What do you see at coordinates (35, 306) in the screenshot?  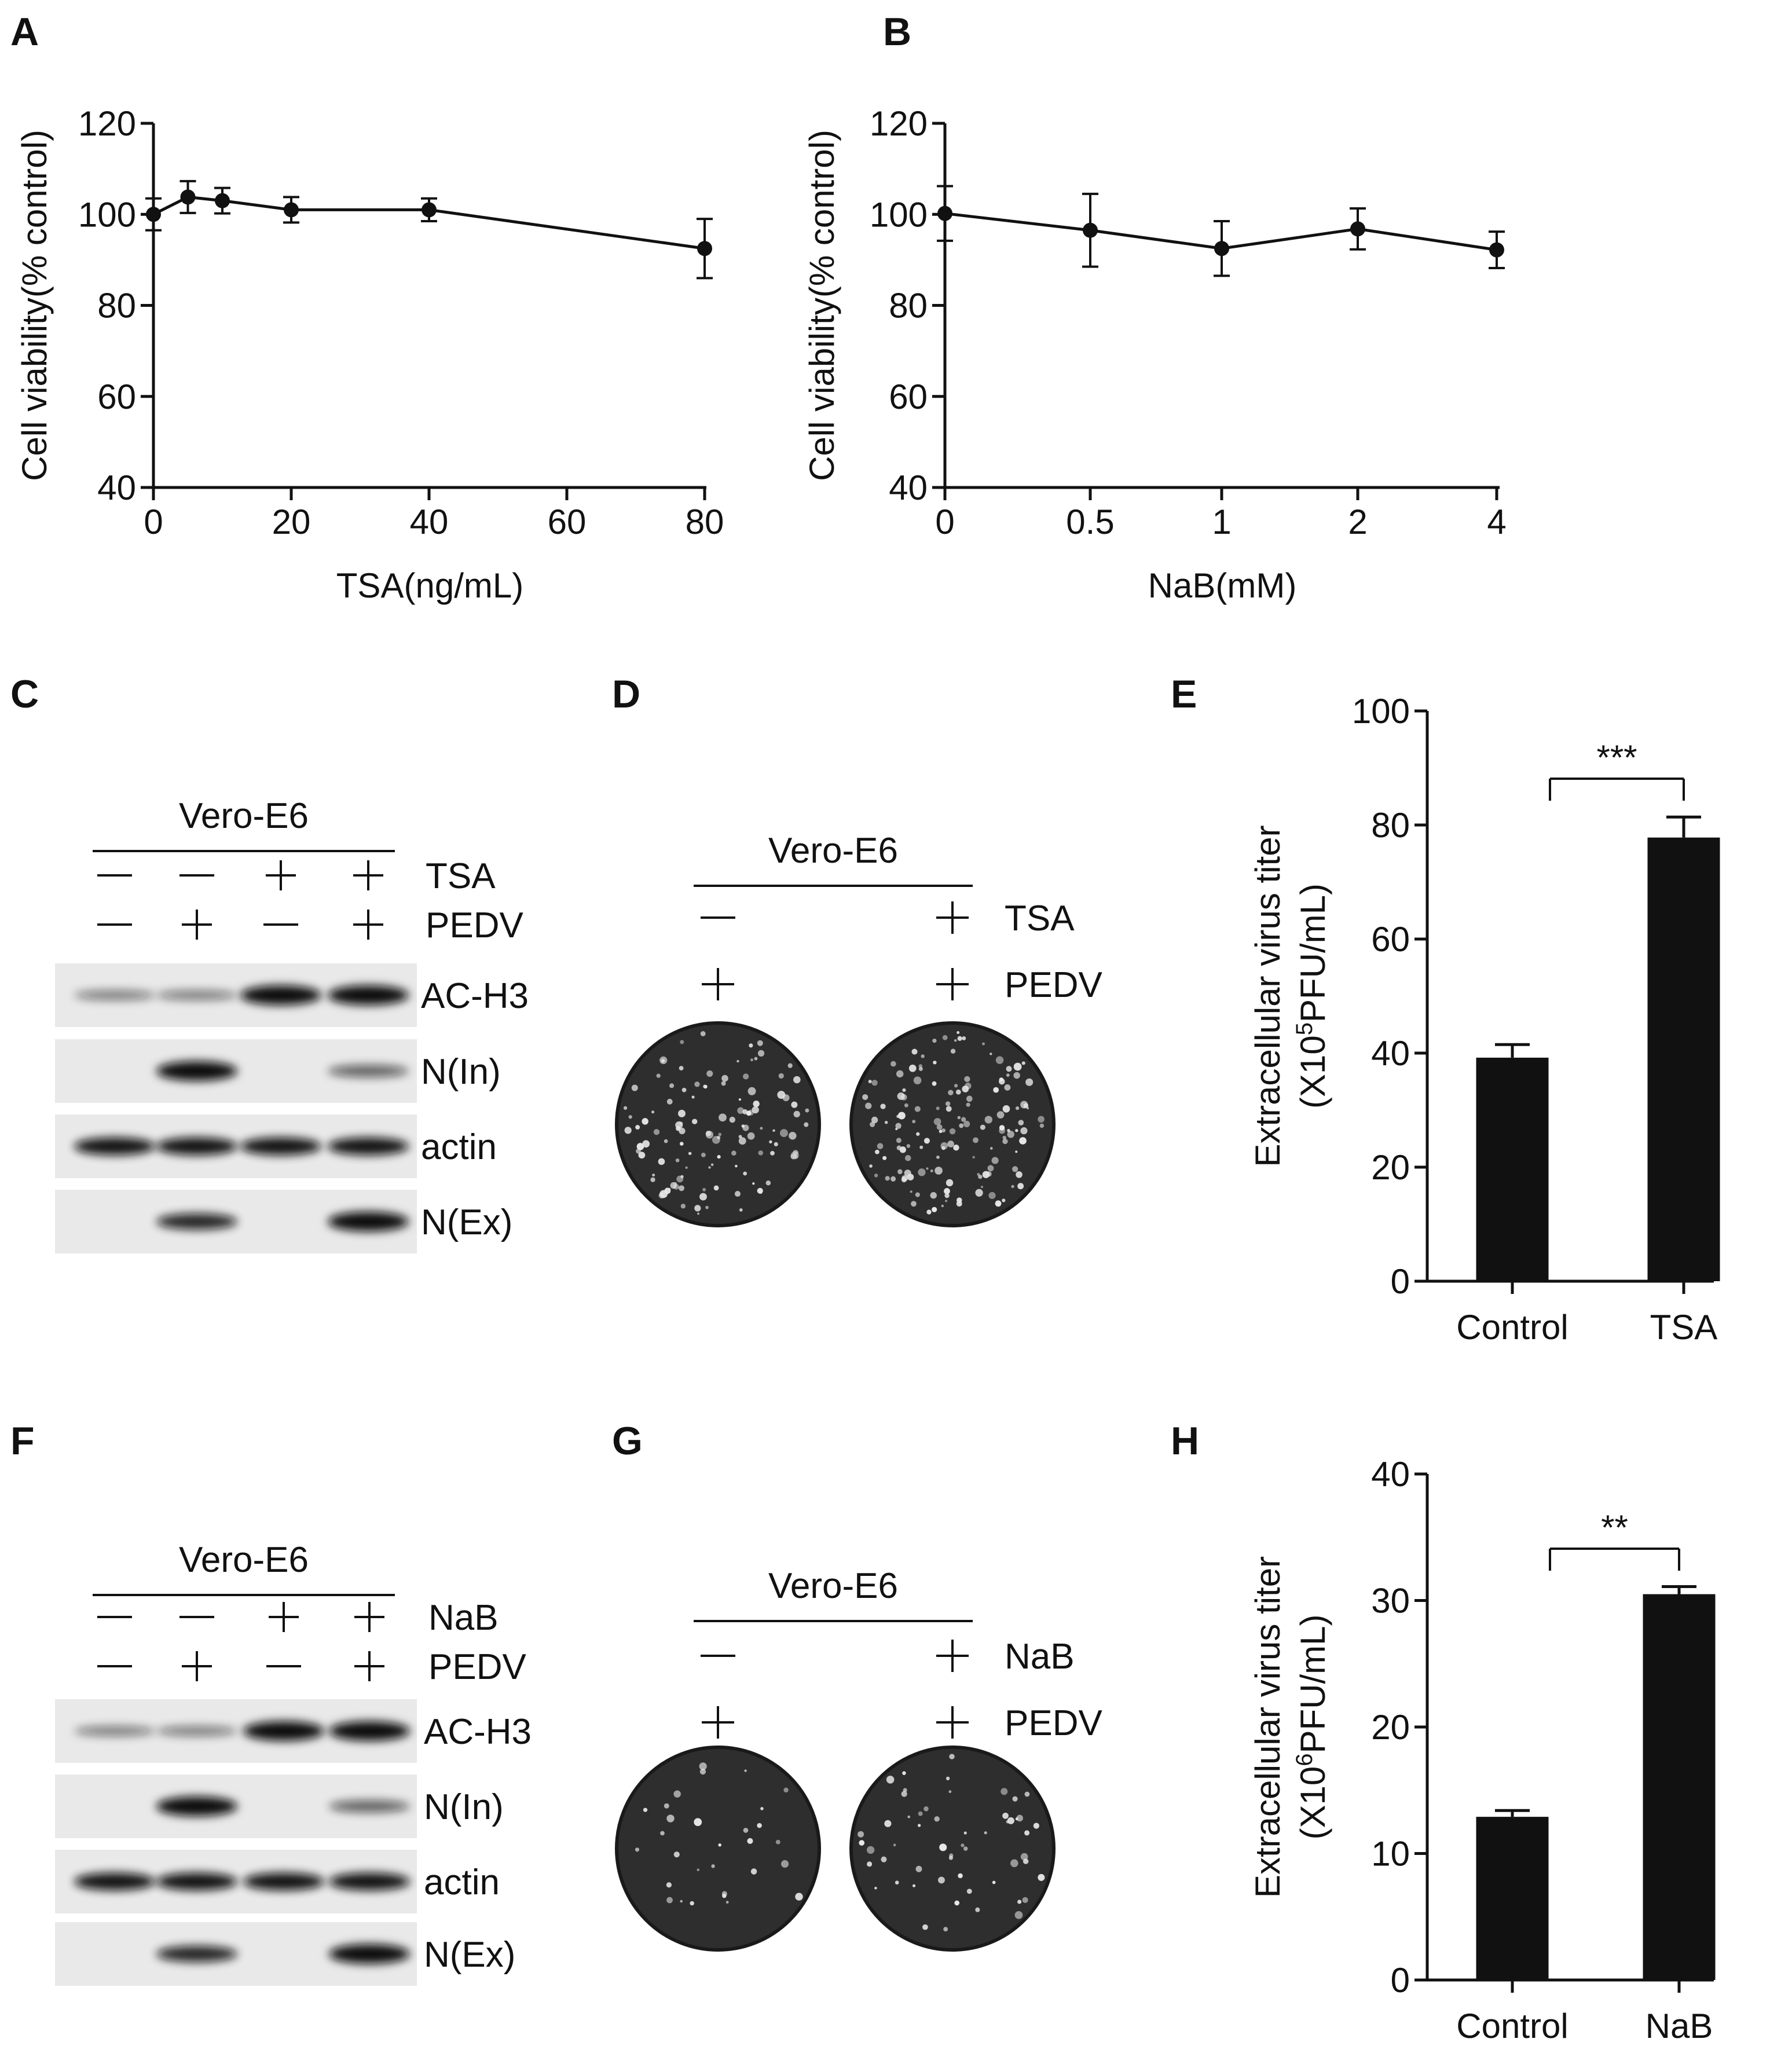 I see `y-axis-label: Cell viability(% control)` at bounding box center [35, 306].